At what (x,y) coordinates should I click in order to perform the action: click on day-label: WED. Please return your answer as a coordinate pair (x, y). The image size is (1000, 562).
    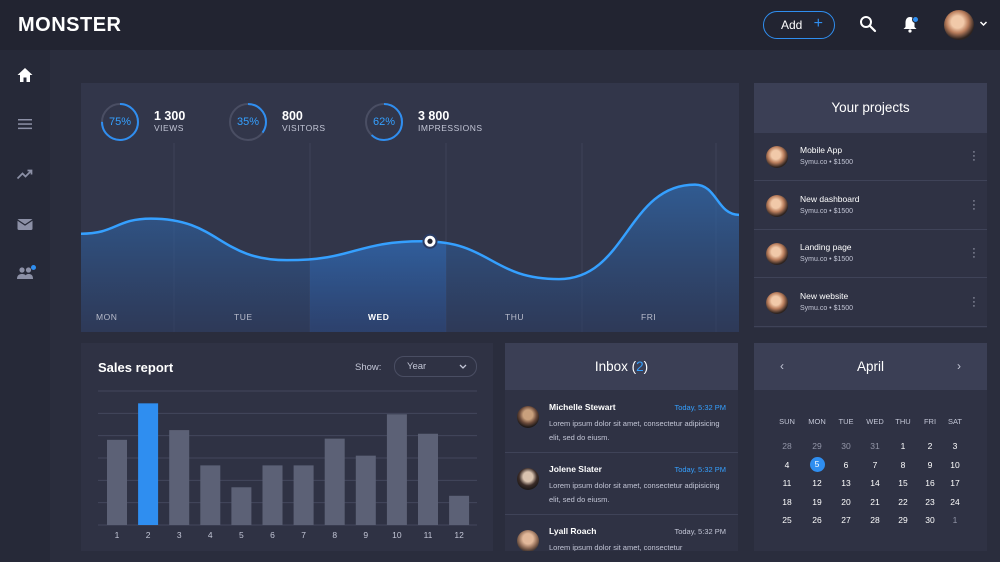
    Looking at the image, I should click on (379, 317).